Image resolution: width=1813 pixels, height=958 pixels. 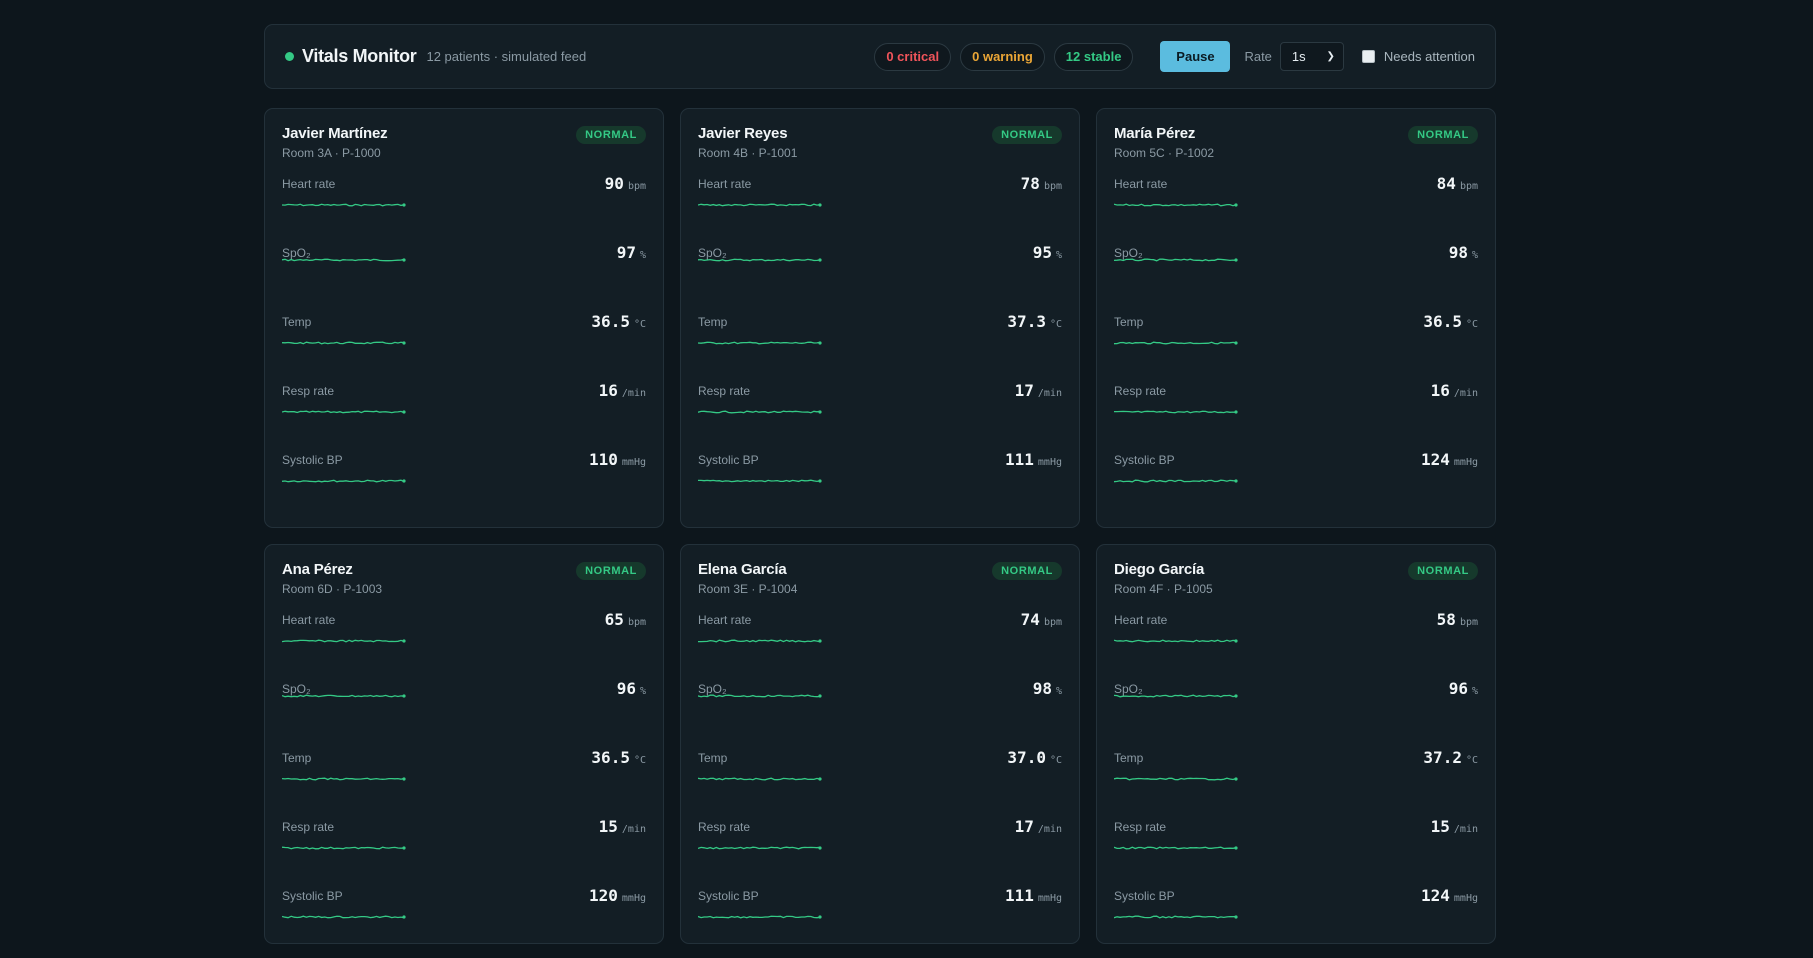 I want to click on vital-rr: Resp rate 15/min, so click(x=464, y=853).